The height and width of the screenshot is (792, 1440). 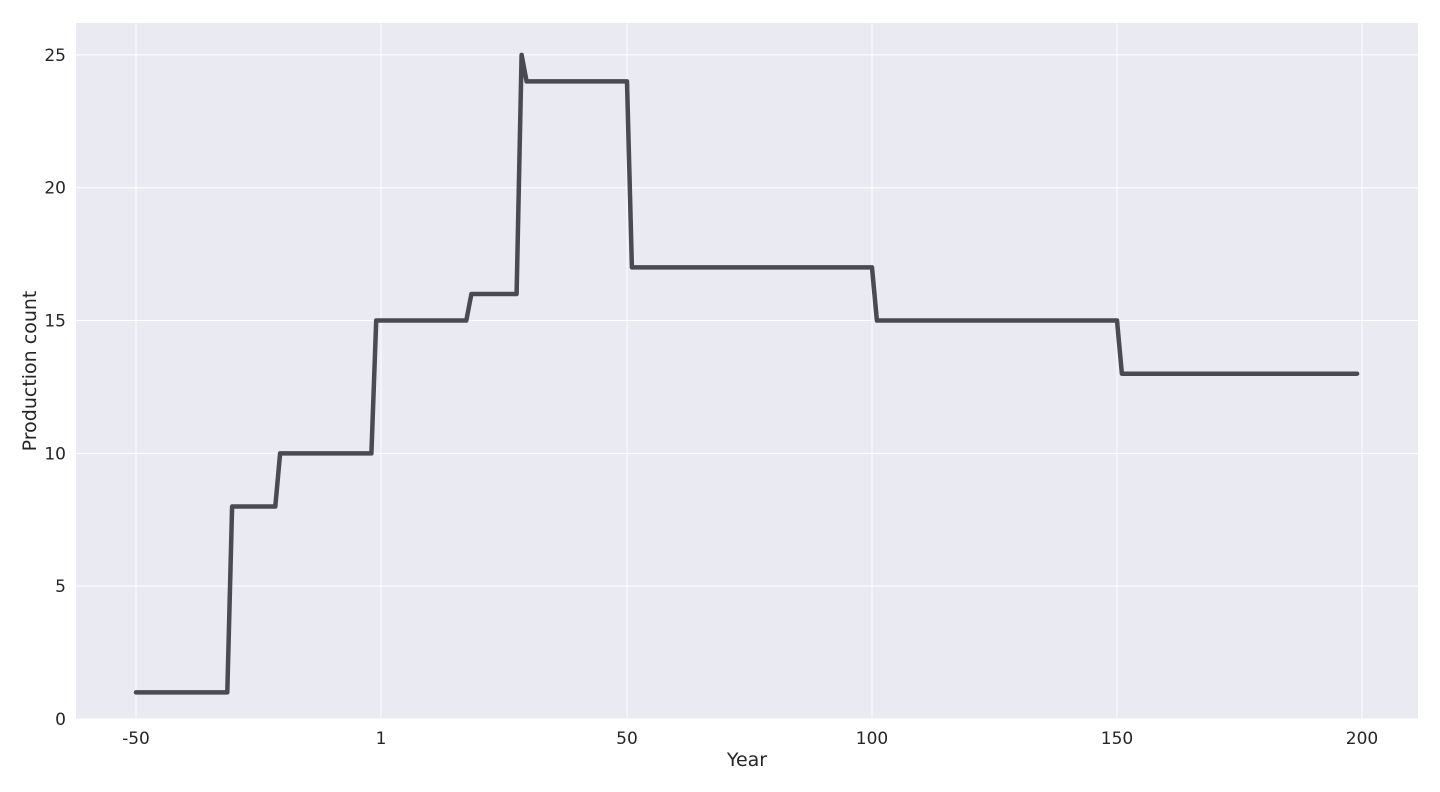 I want to click on y-tick-label: 15, so click(x=55, y=322).